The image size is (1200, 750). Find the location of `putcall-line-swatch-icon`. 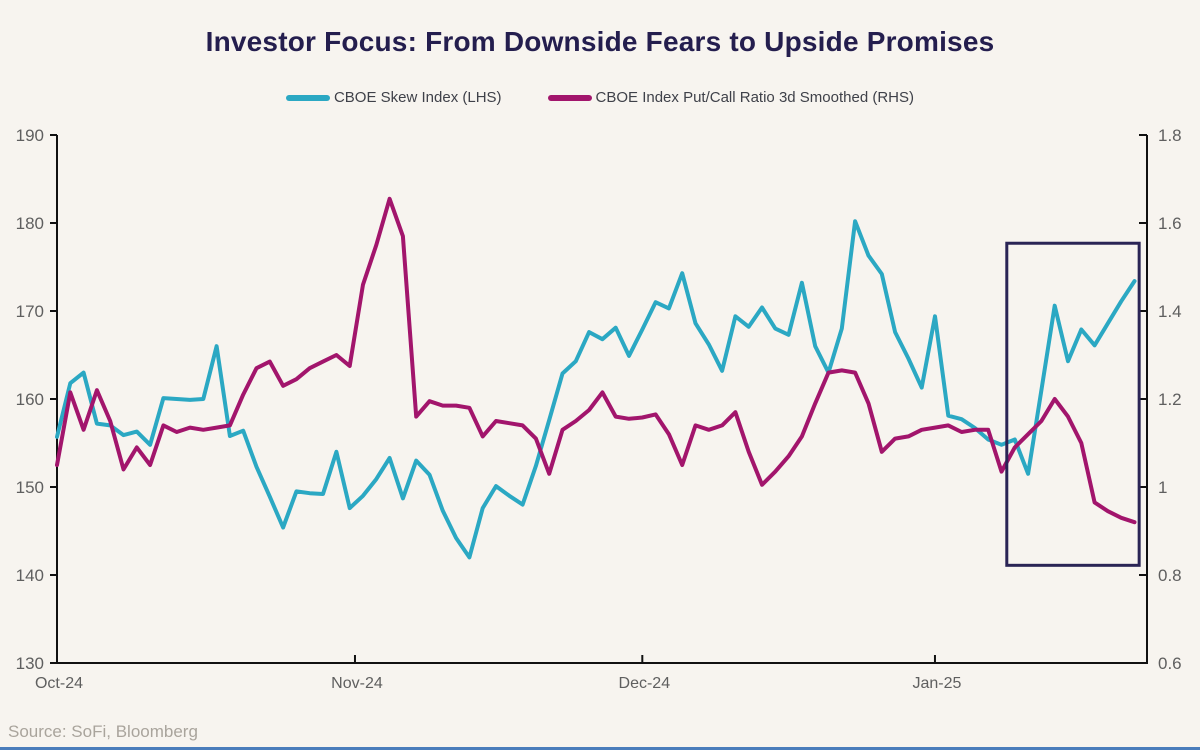

putcall-line-swatch-icon is located at coordinates (569, 97).